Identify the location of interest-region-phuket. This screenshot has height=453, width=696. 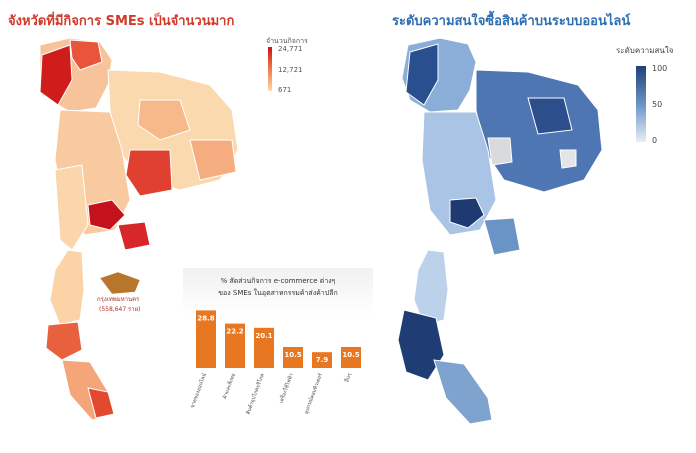
(421, 345).